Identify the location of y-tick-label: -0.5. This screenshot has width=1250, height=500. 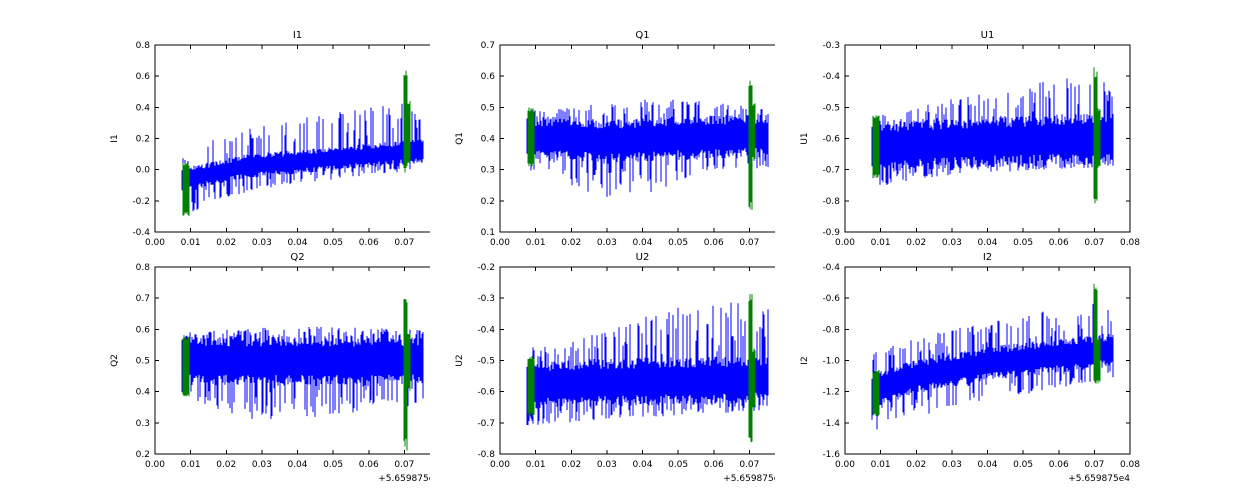
(486, 362).